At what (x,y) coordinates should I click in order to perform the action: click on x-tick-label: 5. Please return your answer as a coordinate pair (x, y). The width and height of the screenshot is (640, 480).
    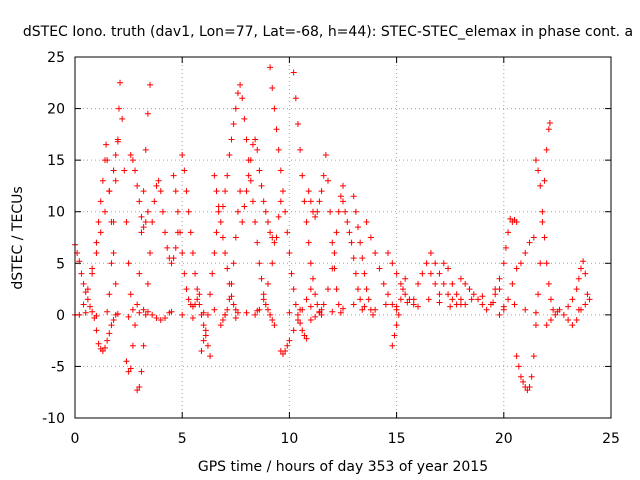
    Looking at the image, I should click on (182, 439).